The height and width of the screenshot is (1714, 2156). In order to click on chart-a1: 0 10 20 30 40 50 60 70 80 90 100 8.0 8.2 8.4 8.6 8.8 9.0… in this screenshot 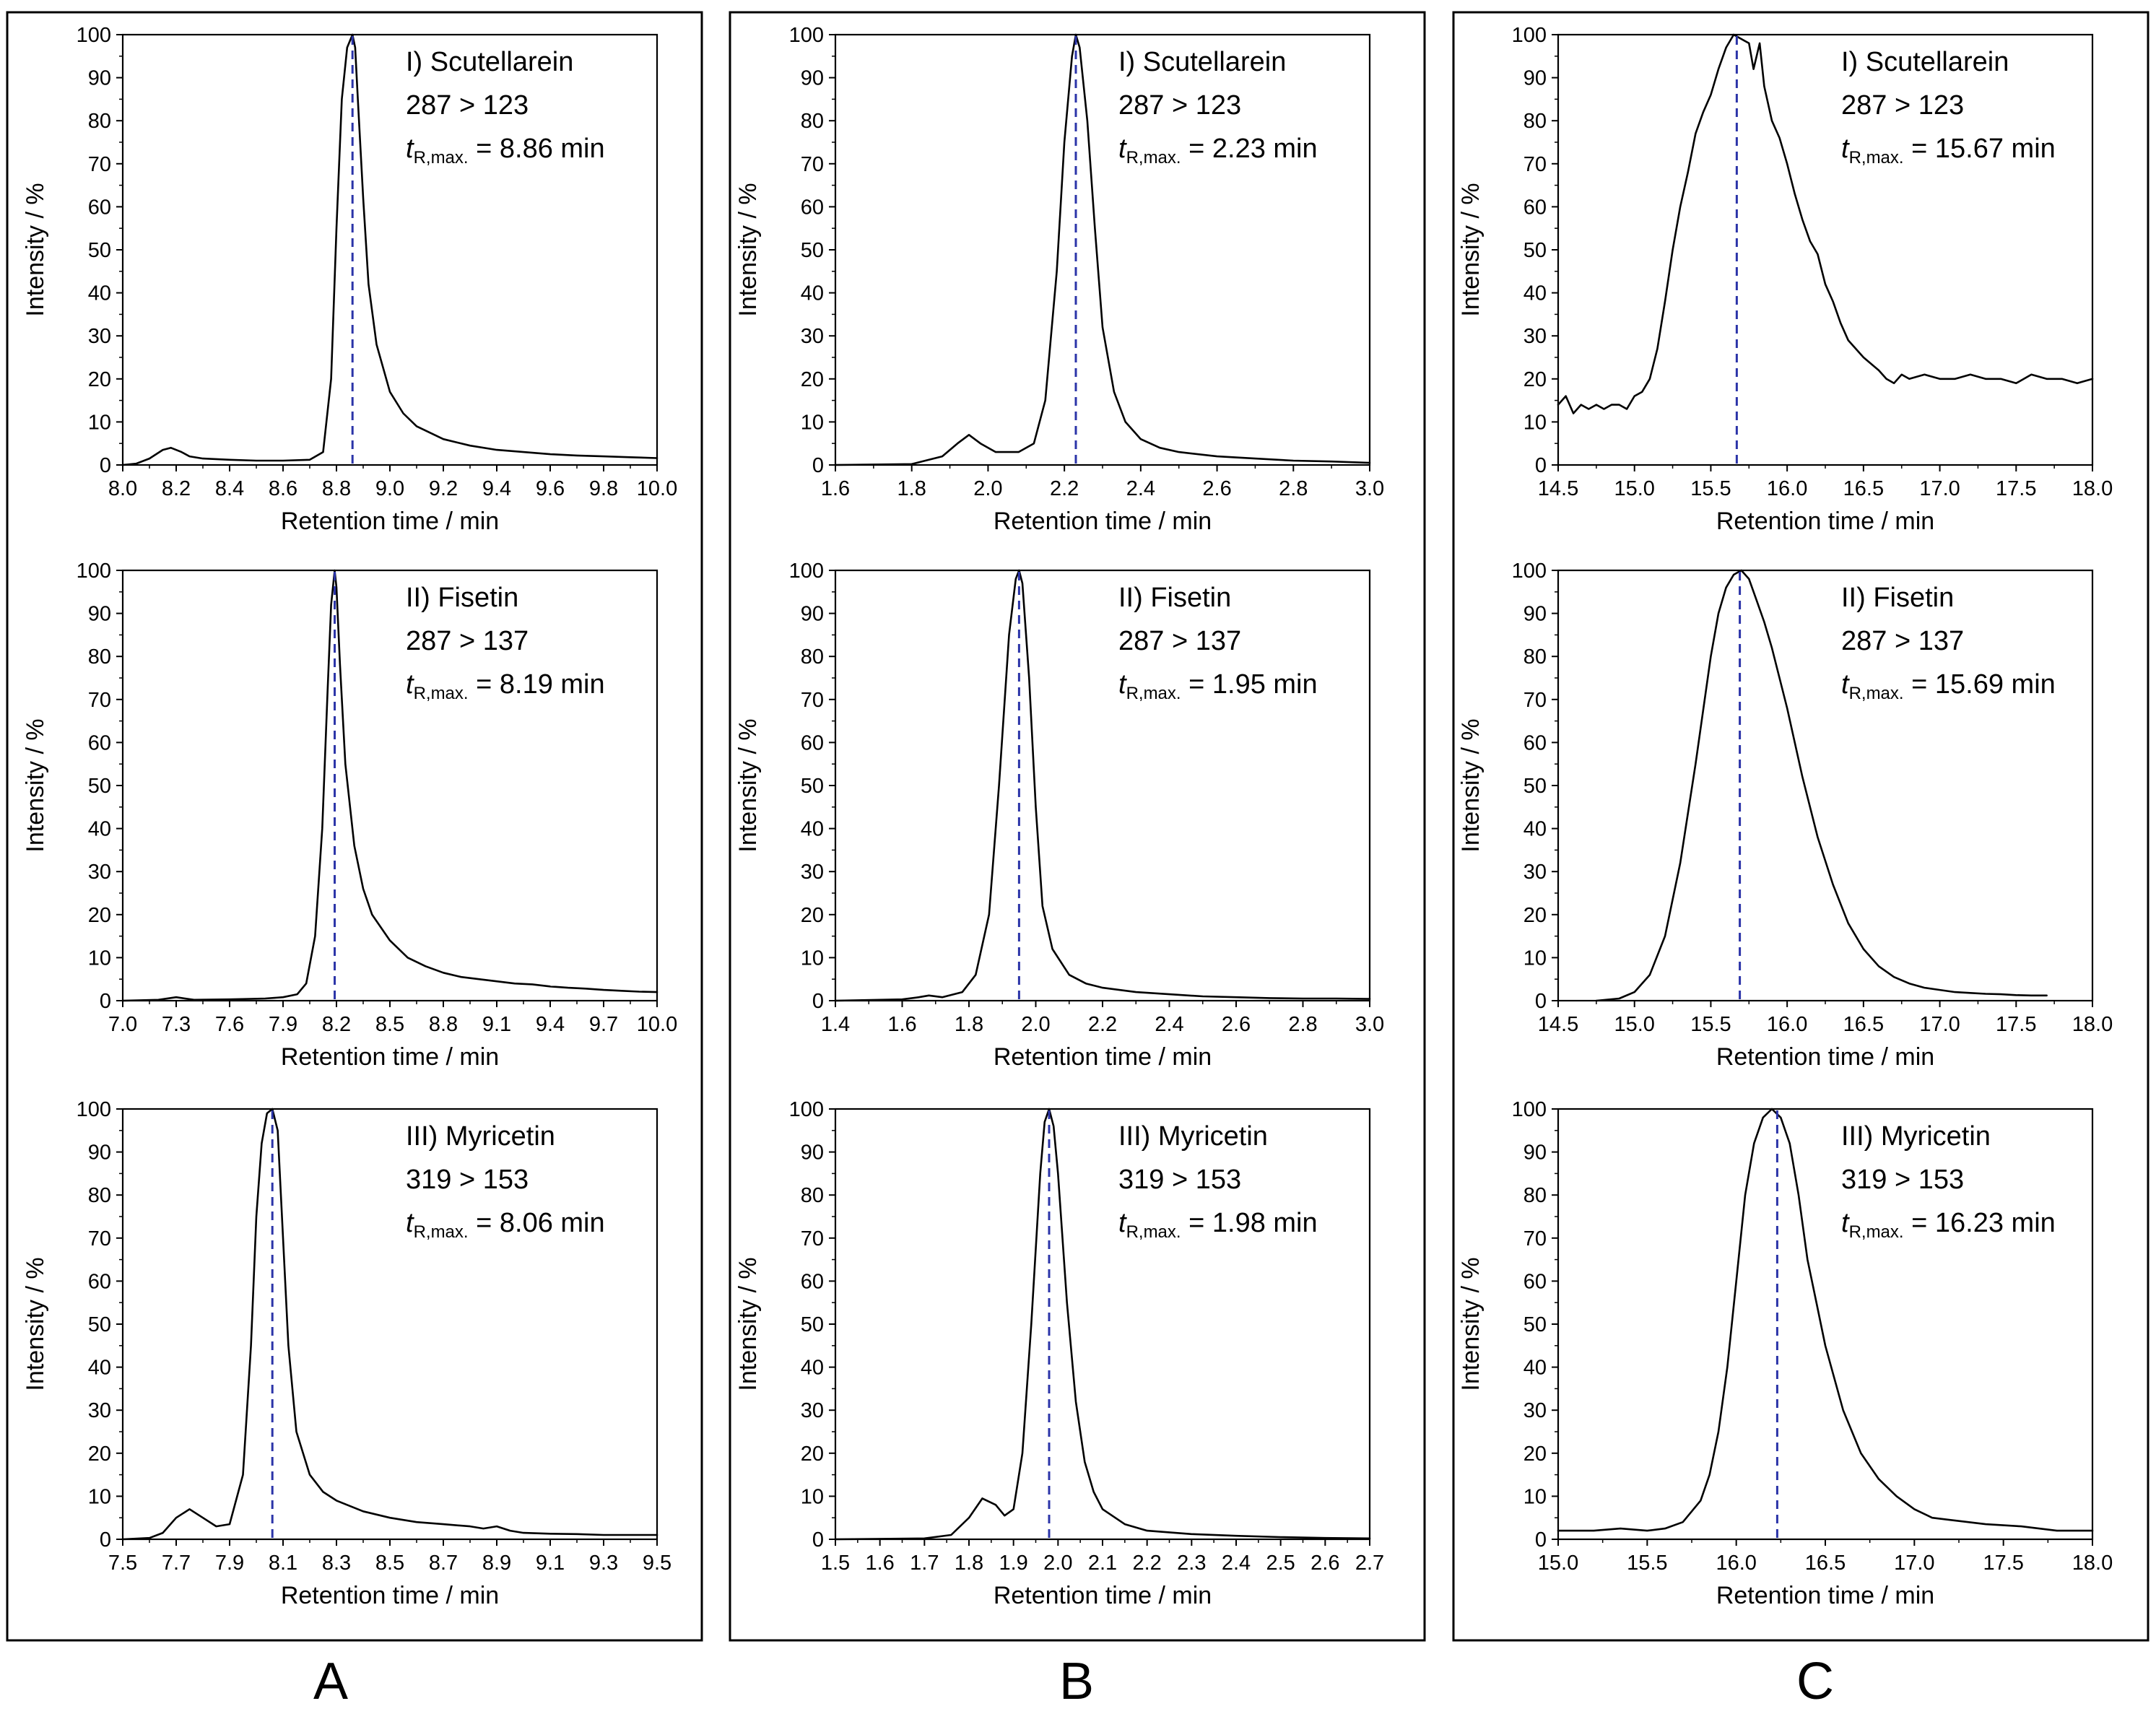, I will do `click(349, 279)`.